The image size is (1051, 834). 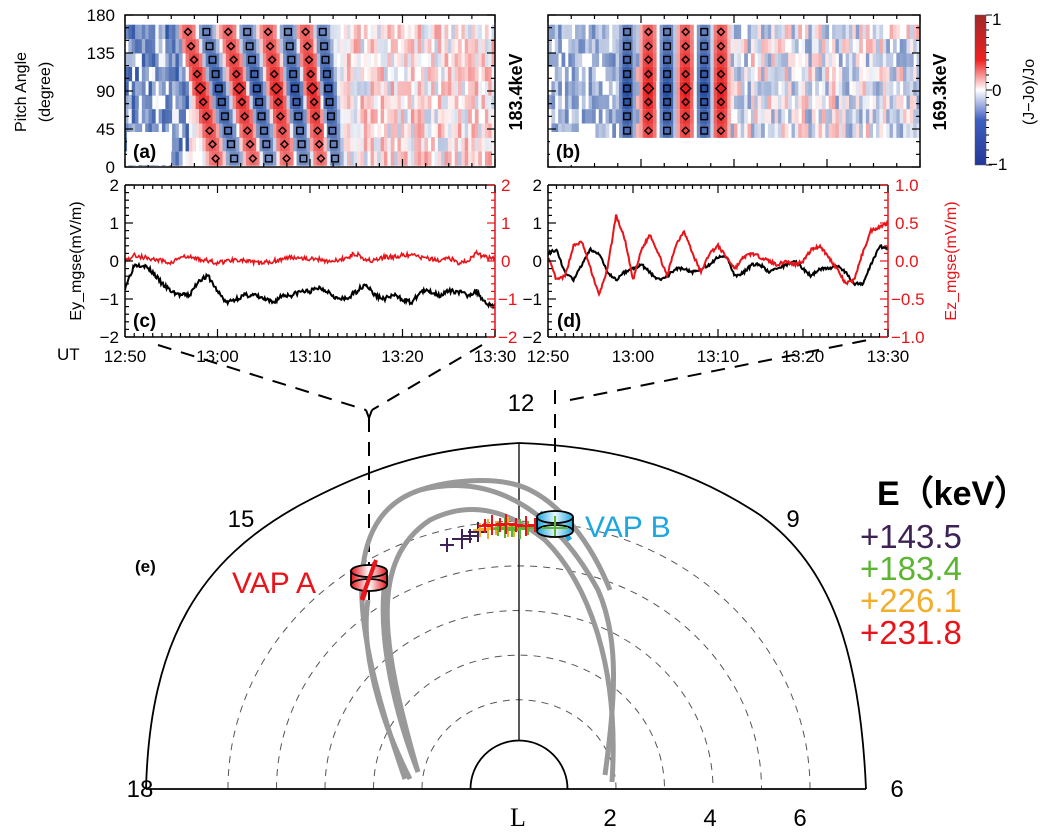 I want to click on panel-b-ticks, so click(x=734, y=91).